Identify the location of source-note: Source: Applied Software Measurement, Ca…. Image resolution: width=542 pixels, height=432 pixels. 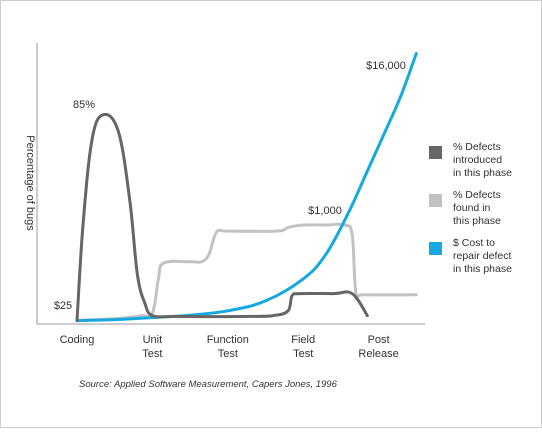
(208, 384).